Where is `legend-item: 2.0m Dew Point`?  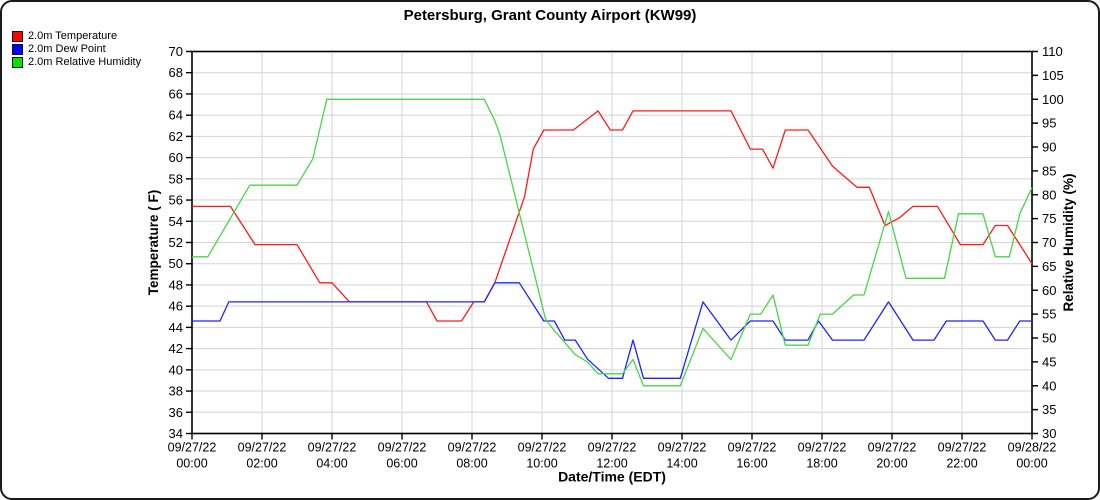 legend-item: 2.0m Dew Point is located at coordinates (76, 49).